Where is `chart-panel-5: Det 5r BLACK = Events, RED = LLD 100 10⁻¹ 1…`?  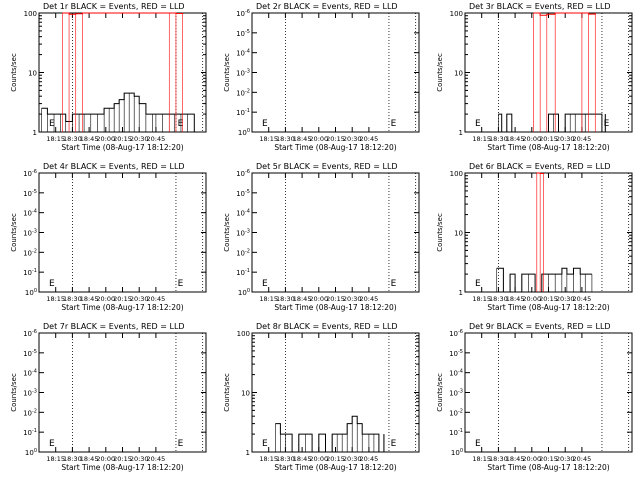 chart-panel-5: Det 5r BLACK = Events, RED = LLD 100 10⁻¹ 1… is located at coordinates (321, 237).